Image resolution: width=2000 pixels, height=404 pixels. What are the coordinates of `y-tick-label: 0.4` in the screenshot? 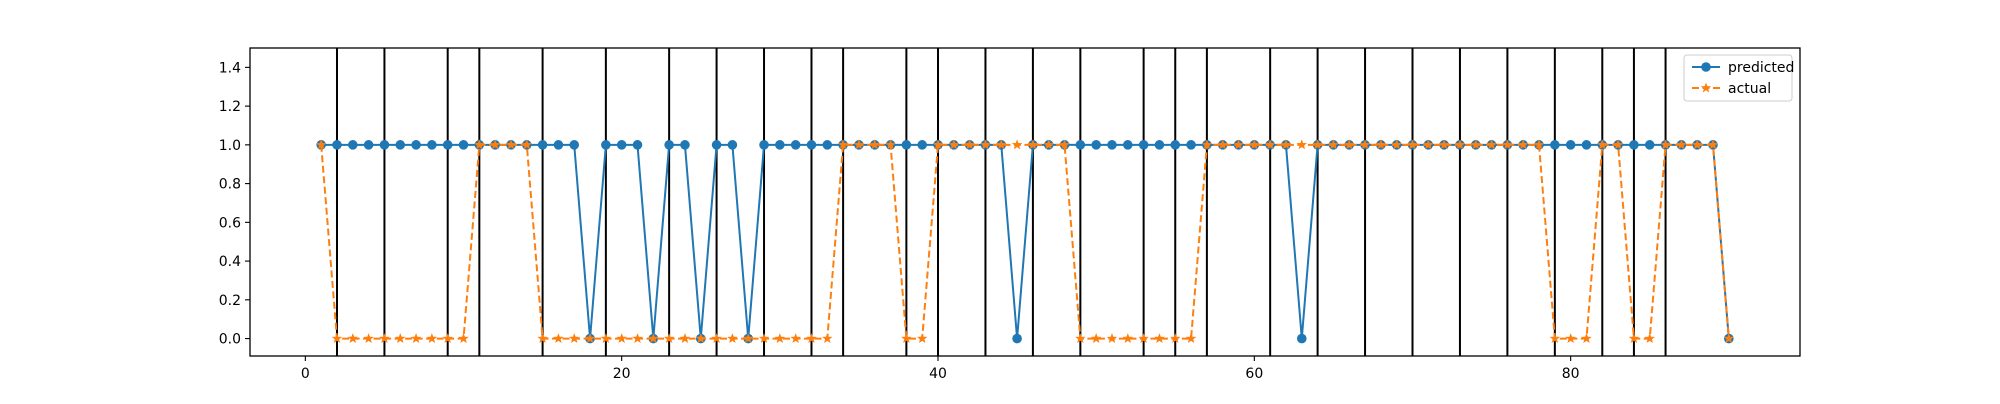 It's located at (230, 262).